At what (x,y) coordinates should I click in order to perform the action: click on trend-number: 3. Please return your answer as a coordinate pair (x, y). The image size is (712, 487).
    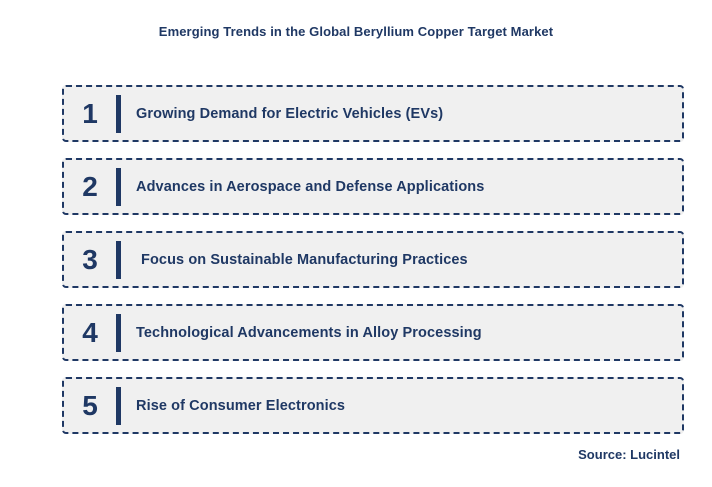
    Looking at the image, I should click on (90, 259).